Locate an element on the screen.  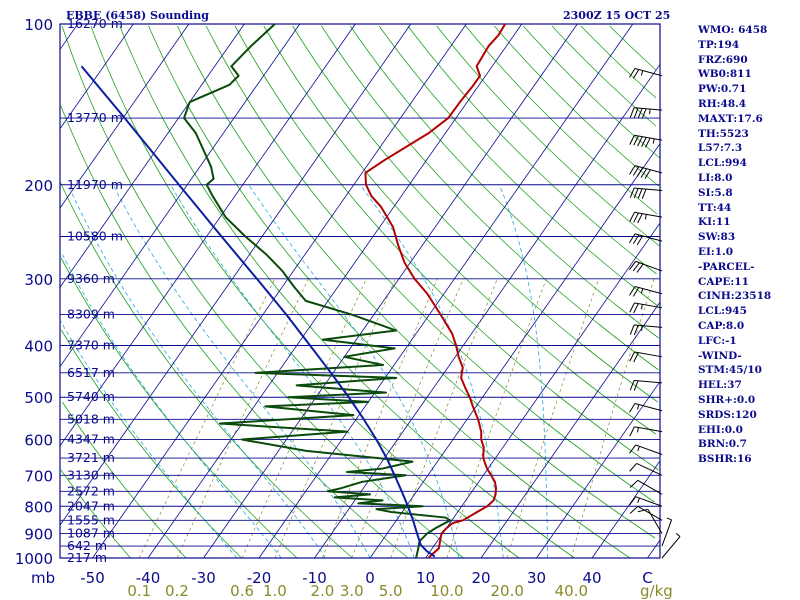
index-value: CAPE:11 is located at coordinates (723, 281).